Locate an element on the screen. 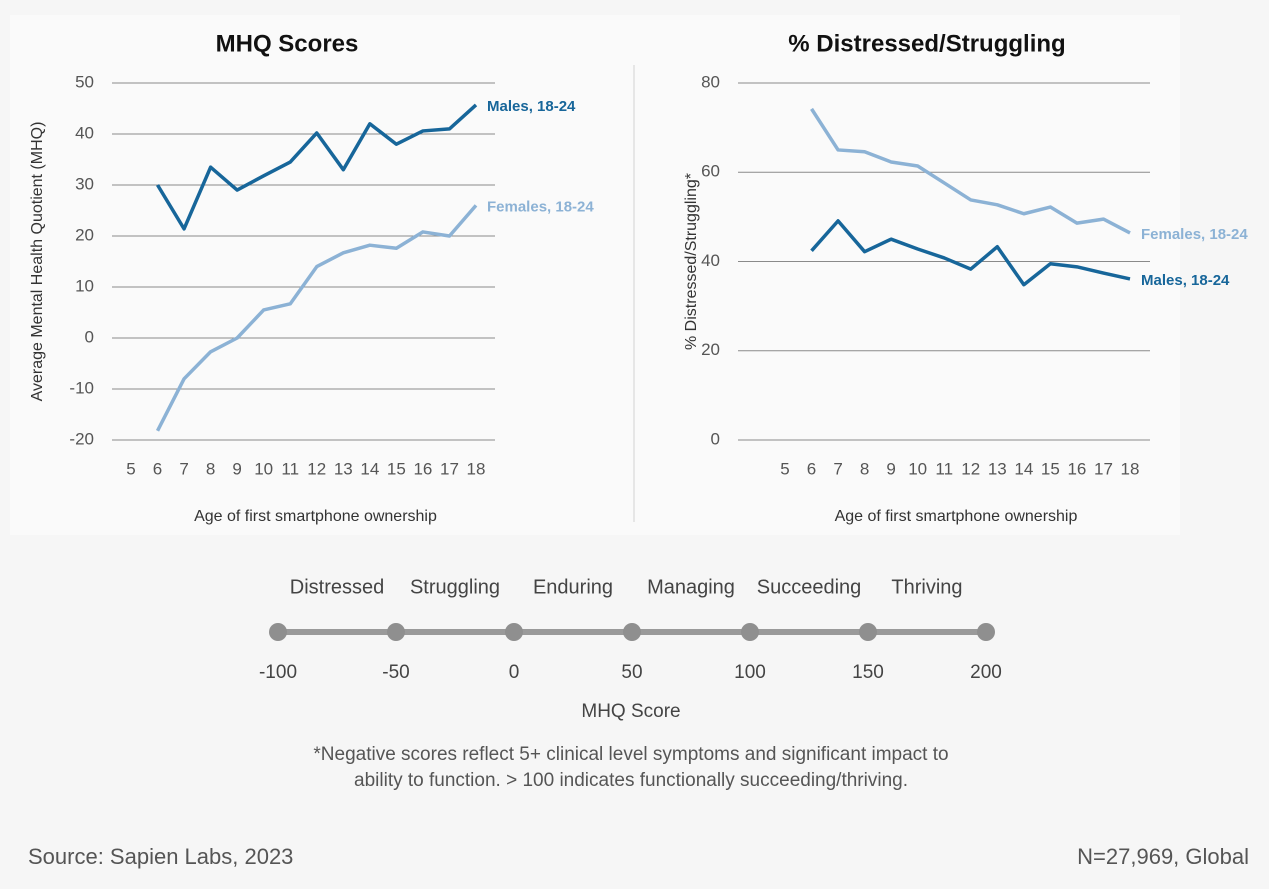 The width and height of the screenshot is (1269, 889). scale-tick-label: 0 is located at coordinates (514, 672).